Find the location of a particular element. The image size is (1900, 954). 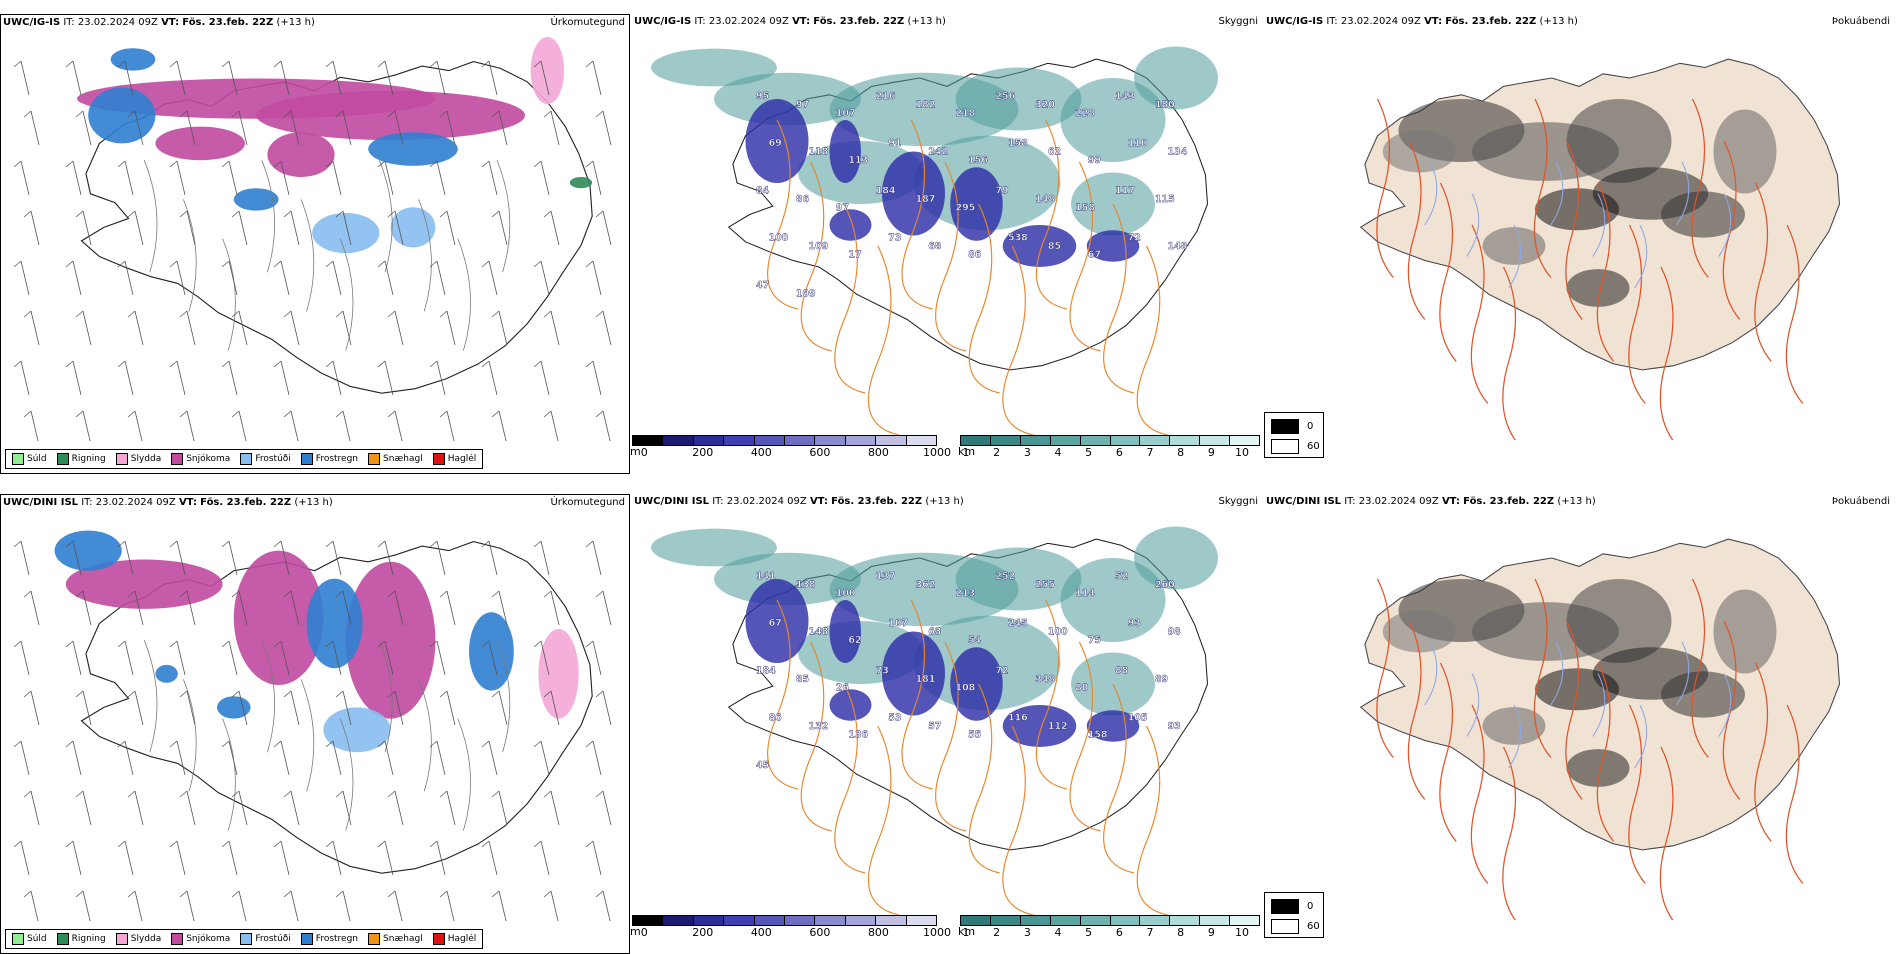

cloud-base-label: 26 is located at coordinates (843, 687).